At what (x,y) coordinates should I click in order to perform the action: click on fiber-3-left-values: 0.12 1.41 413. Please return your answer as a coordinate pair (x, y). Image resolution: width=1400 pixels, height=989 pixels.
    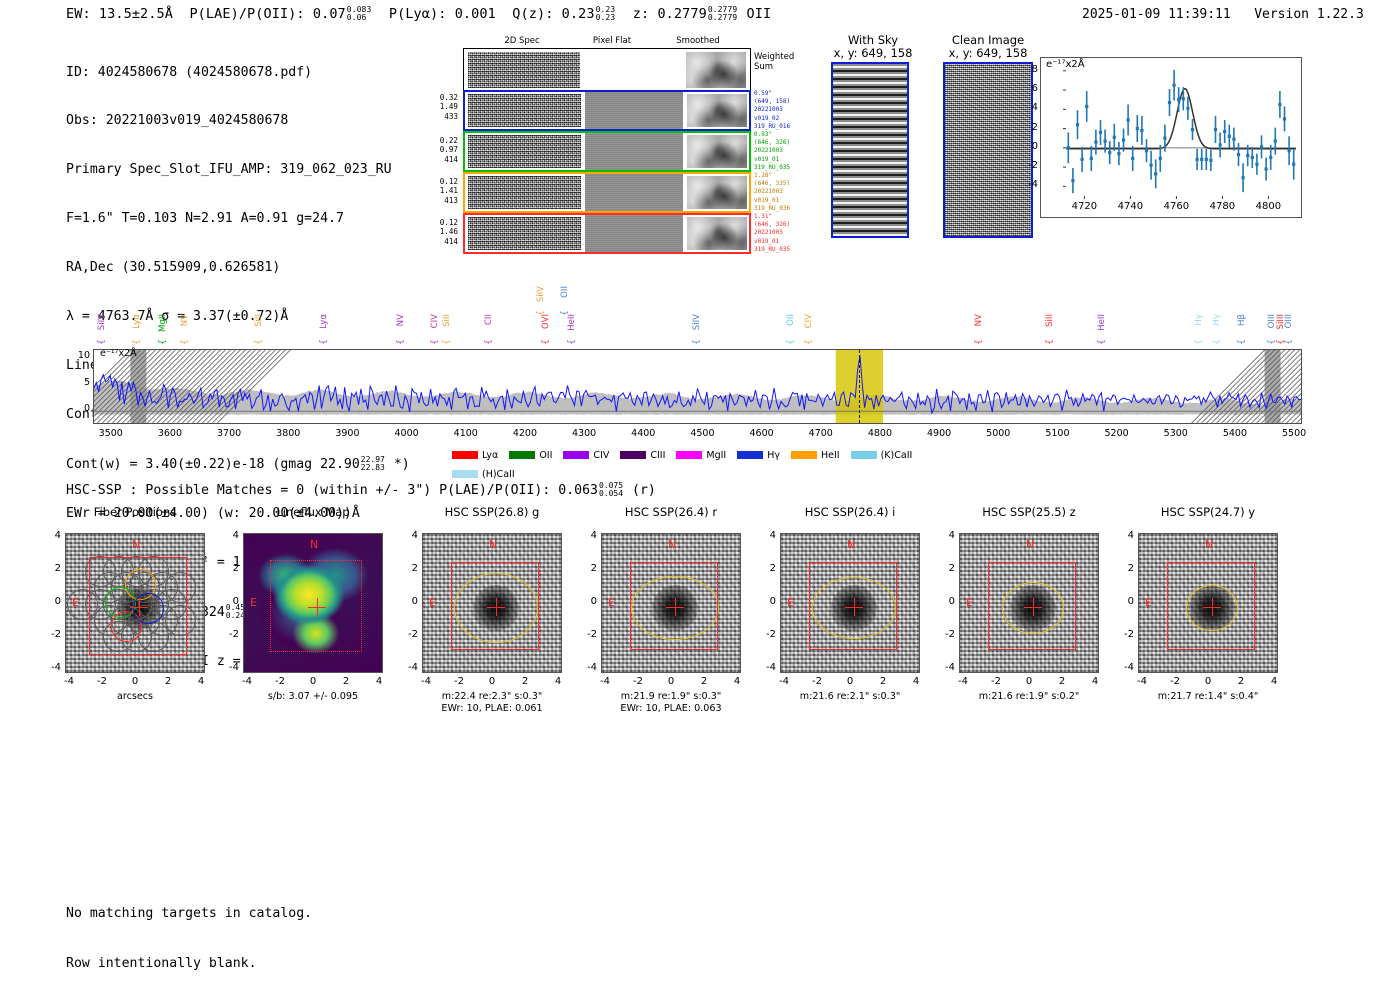
    Looking at the image, I should click on (445, 191).